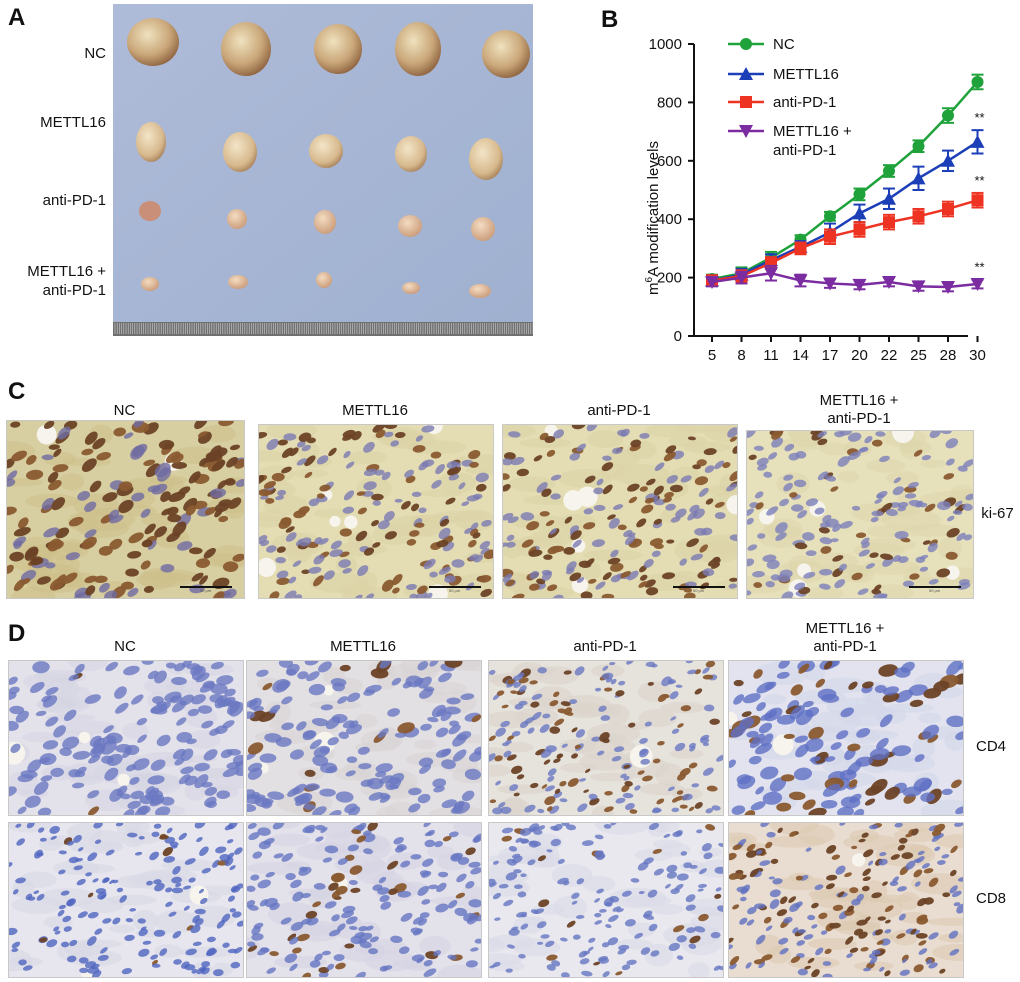 This screenshot has height=982, width=1020. What do you see at coordinates (699, 590) in the screenshot?
I see `scale-bar-label: 50 μm` at bounding box center [699, 590].